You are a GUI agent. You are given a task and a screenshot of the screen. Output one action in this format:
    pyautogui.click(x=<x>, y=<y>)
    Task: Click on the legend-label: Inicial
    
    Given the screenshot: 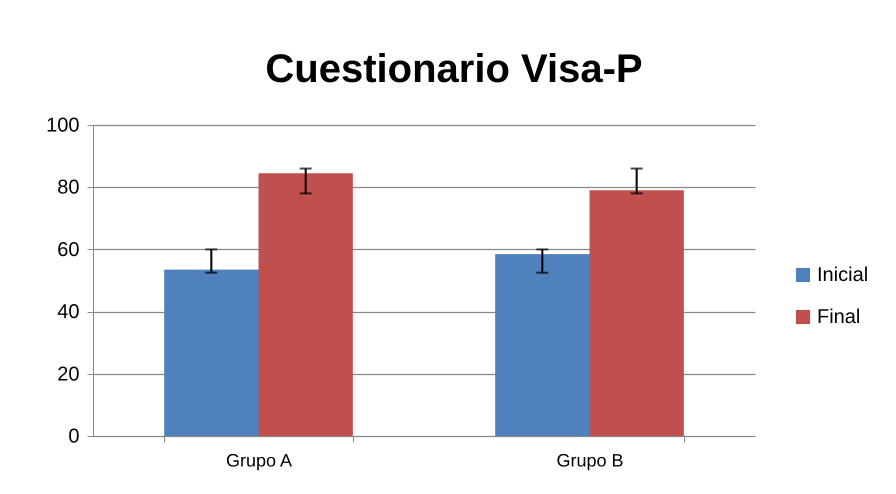 What is the action you would take?
    pyautogui.click(x=842, y=275)
    